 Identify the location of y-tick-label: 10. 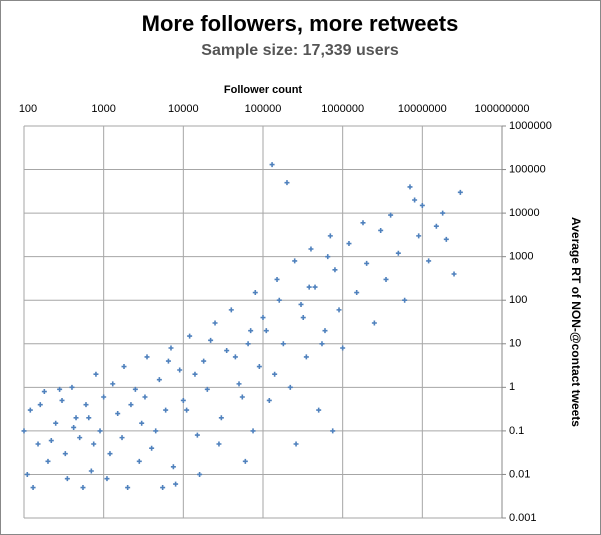
(515, 344).